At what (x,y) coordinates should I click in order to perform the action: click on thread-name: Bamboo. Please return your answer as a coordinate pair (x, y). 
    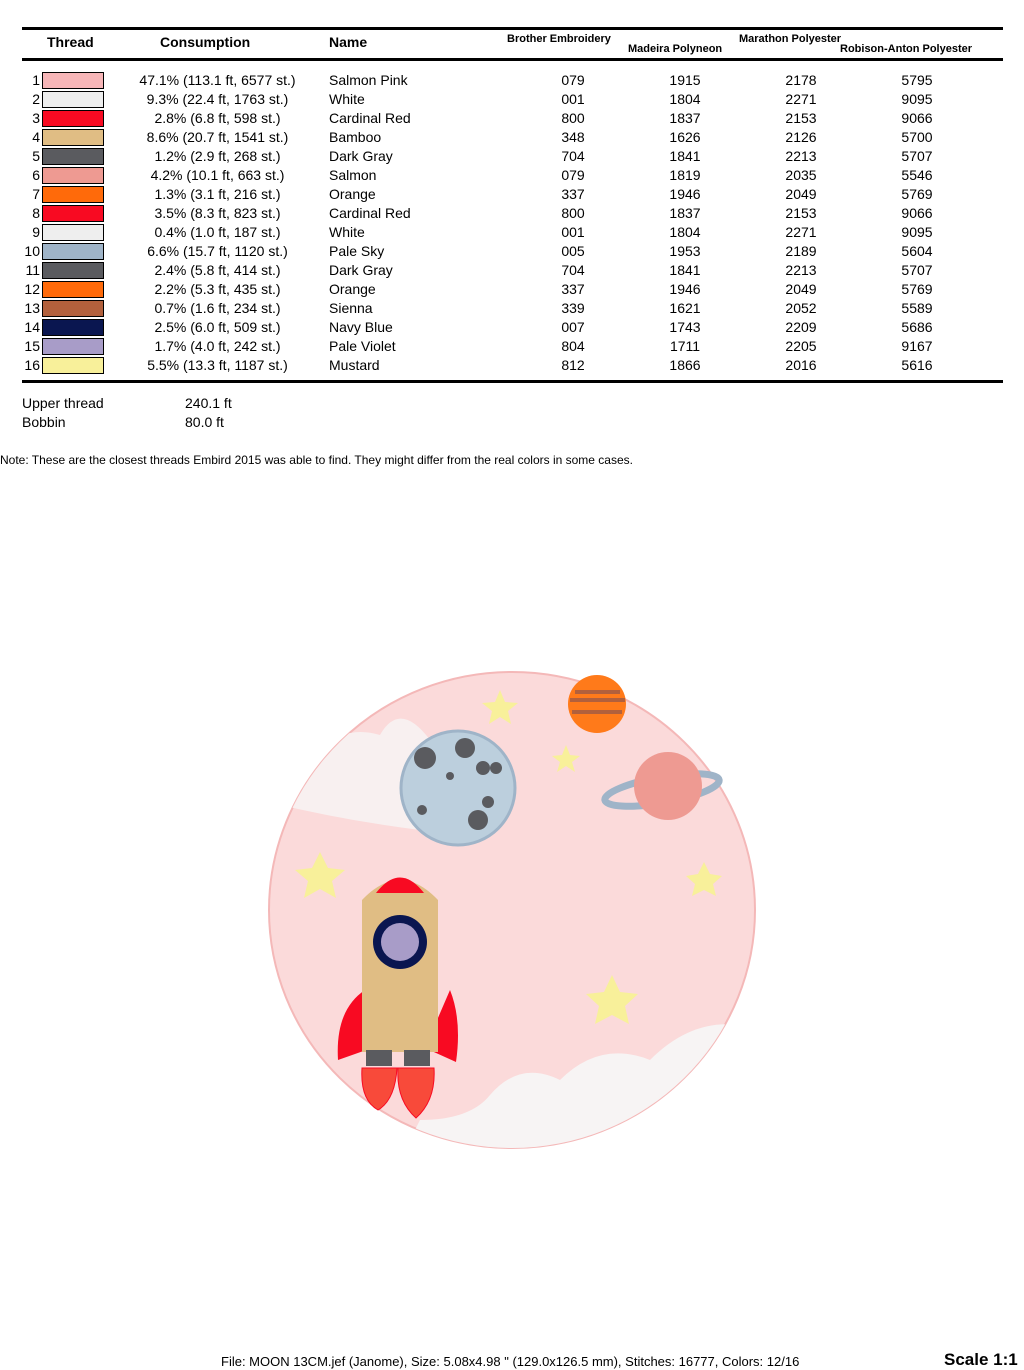
    Looking at the image, I should click on (355, 137).